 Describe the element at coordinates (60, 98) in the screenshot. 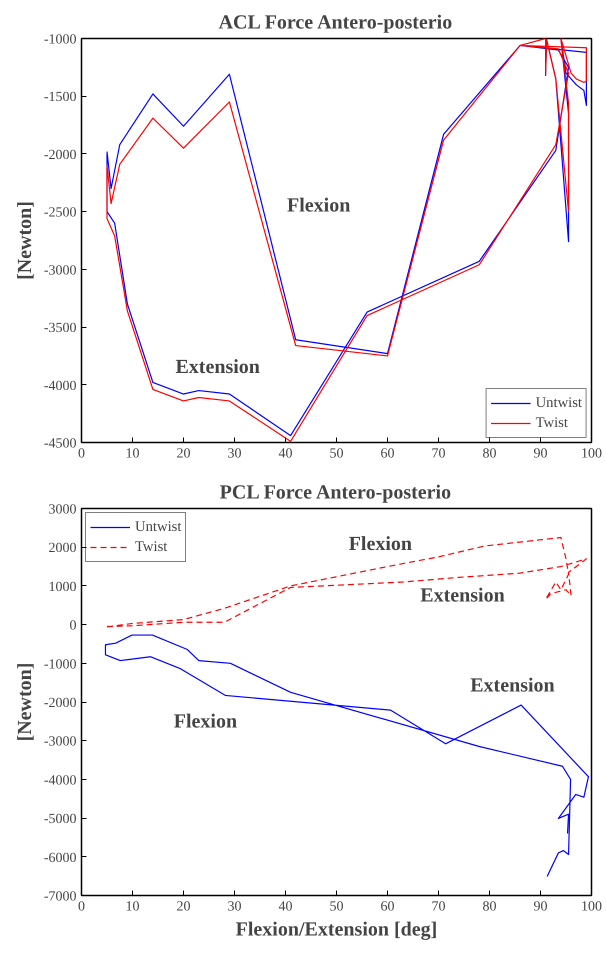

I see `y-tick-label: -1500` at that location.